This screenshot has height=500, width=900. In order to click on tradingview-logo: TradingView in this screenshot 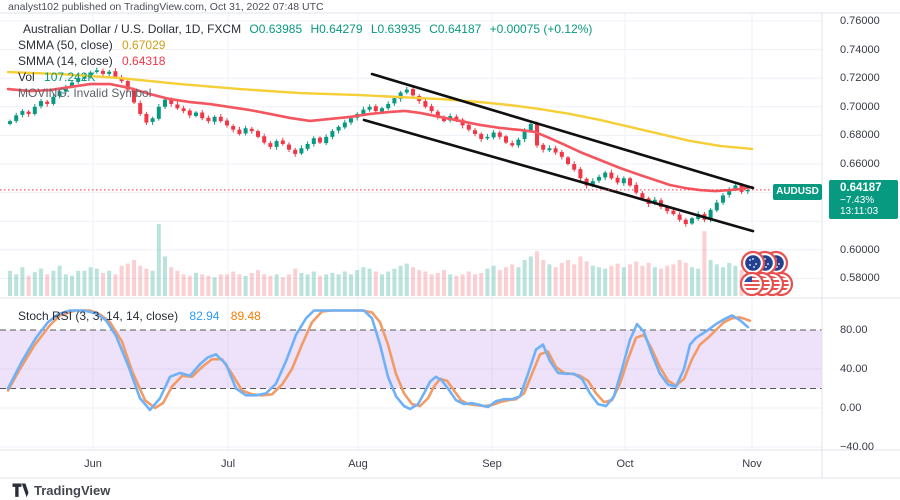, I will do `click(61, 490)`.